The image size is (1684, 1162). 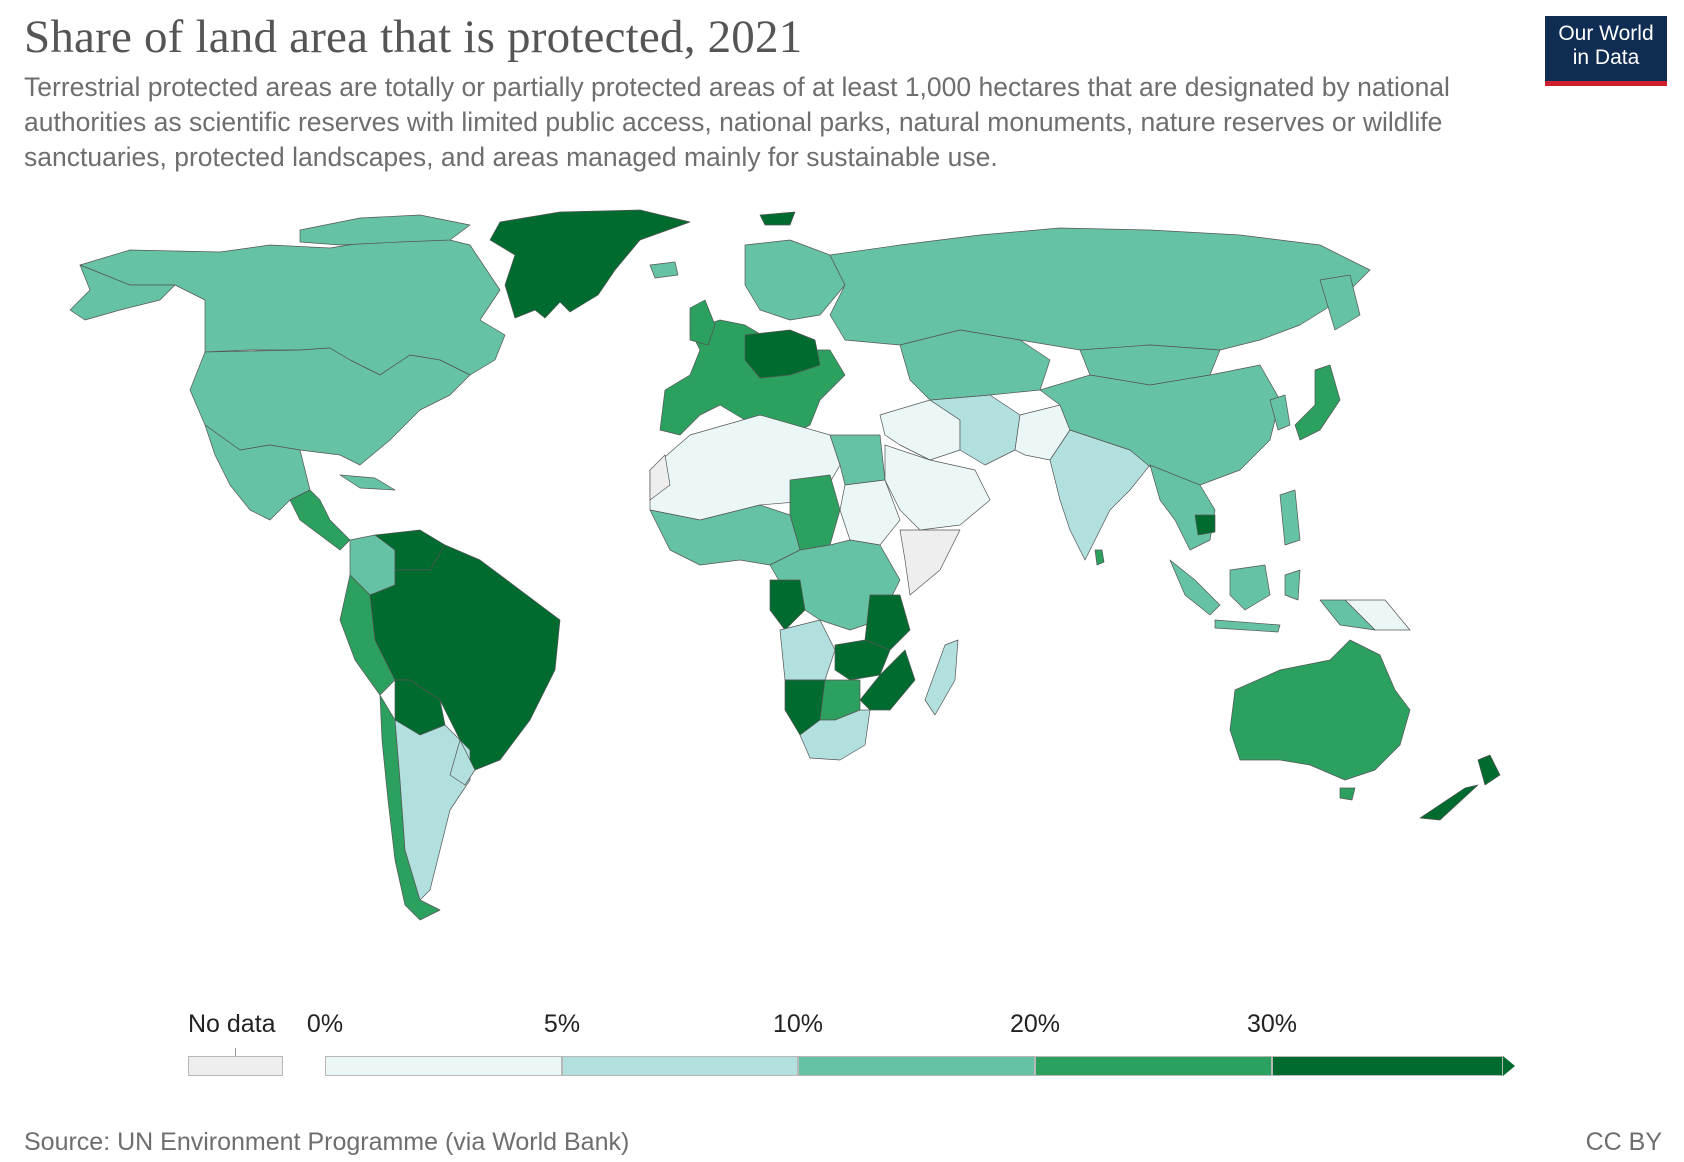 What do you see at coordinates (777, 218) in the screenshot?
I see `region-svalbard` at bounding box center [777, 218].